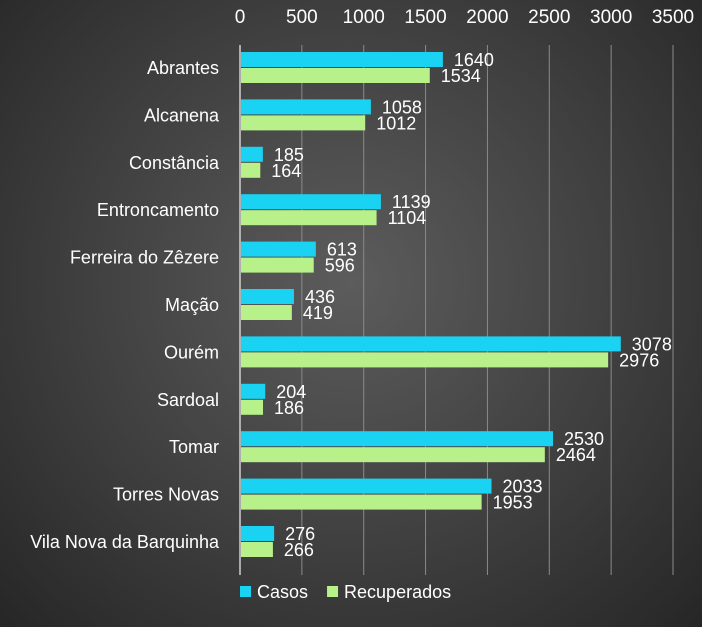  What do you see at coordinates (513, 503) in the screenshot?
I see `data-label: 1953` at bounding box center [513, 503].